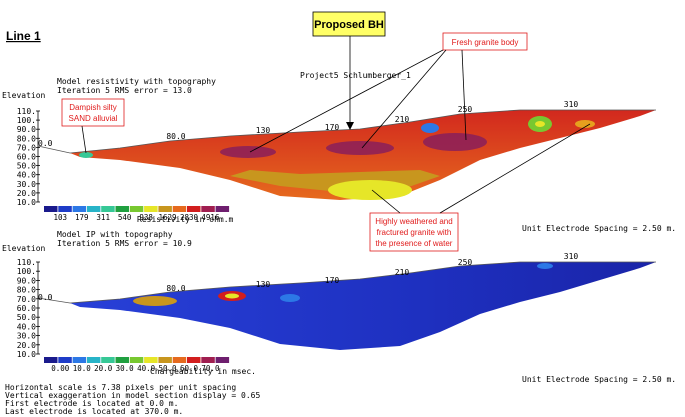 The image size is (685, 417). What do you see at coordinates (210, 368) in the screenshot?
I see `ip-legend-value: 70.0` at bounding box center [210, 368].